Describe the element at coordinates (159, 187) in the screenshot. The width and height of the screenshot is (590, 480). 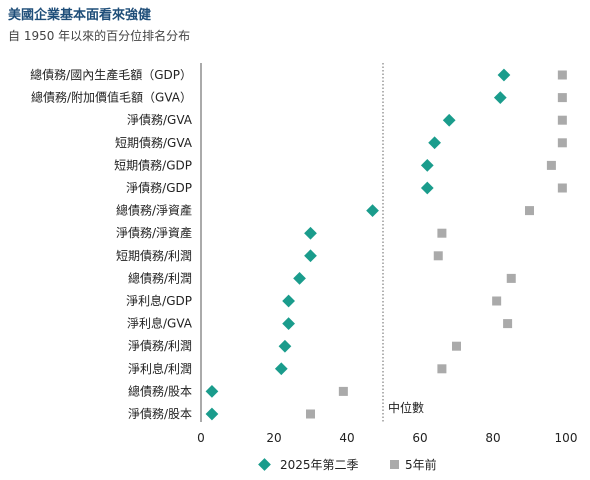
I see `category-label: 淨債務/GDP` at that location.